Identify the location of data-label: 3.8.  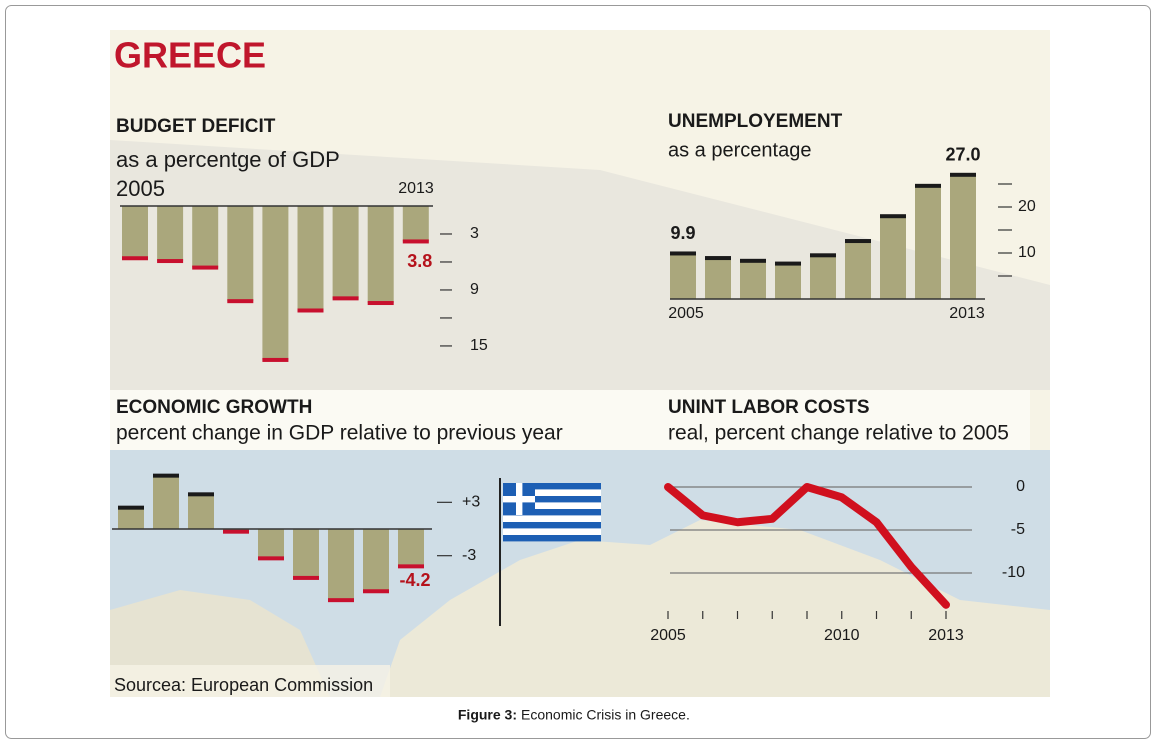
(419, 261).